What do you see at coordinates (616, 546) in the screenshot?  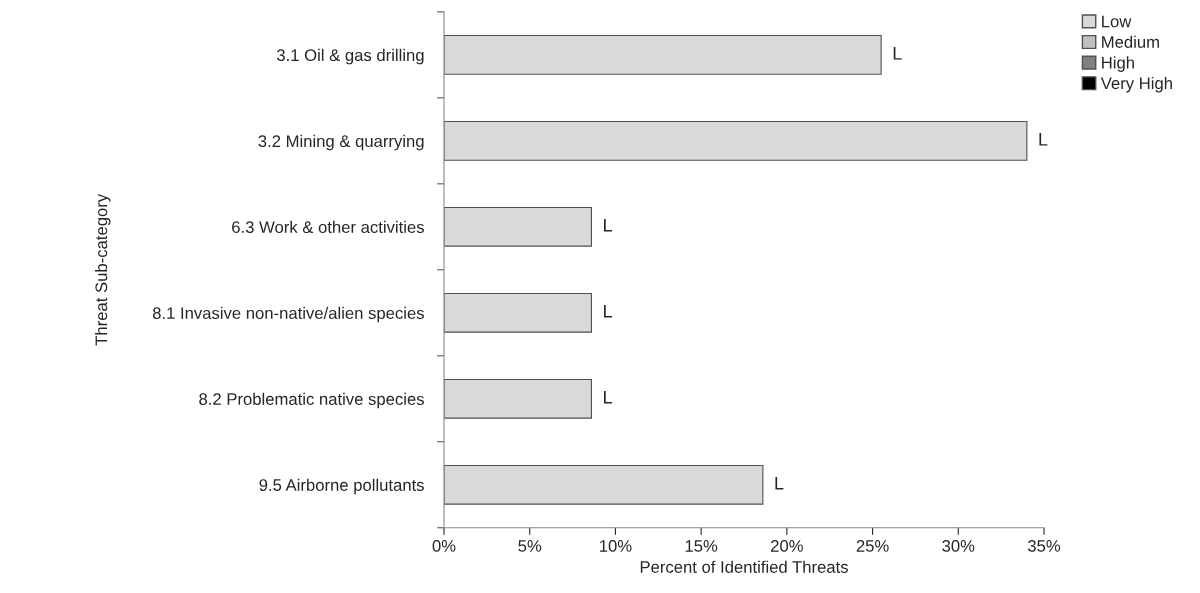 I see `x-tick-label: 10%` at bounding box center [616, 546].